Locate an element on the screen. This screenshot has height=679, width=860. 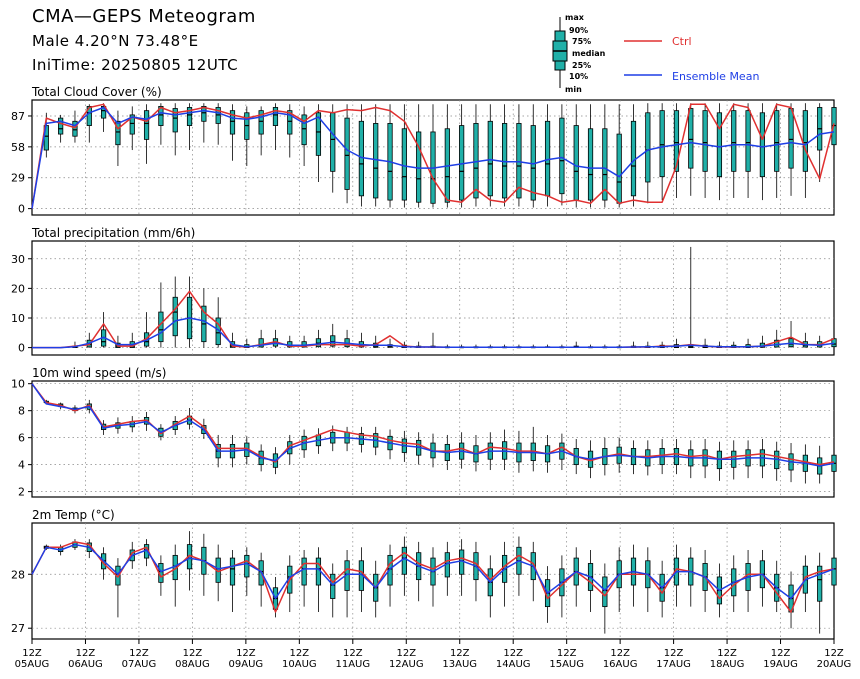
y-tick-label: 8 is located at coordinates (21, 411).